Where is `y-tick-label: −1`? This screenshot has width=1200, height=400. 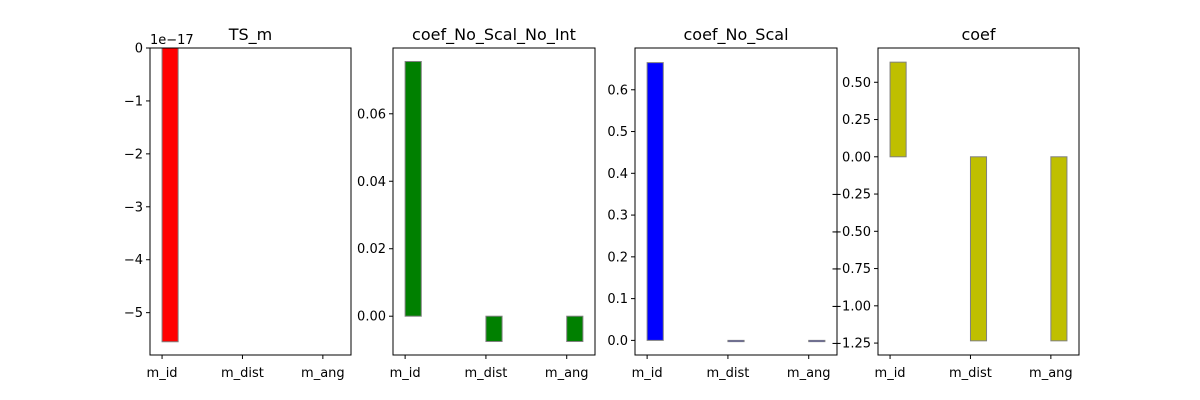 y-tick-label: −1 is located at coordinates (133, 101).